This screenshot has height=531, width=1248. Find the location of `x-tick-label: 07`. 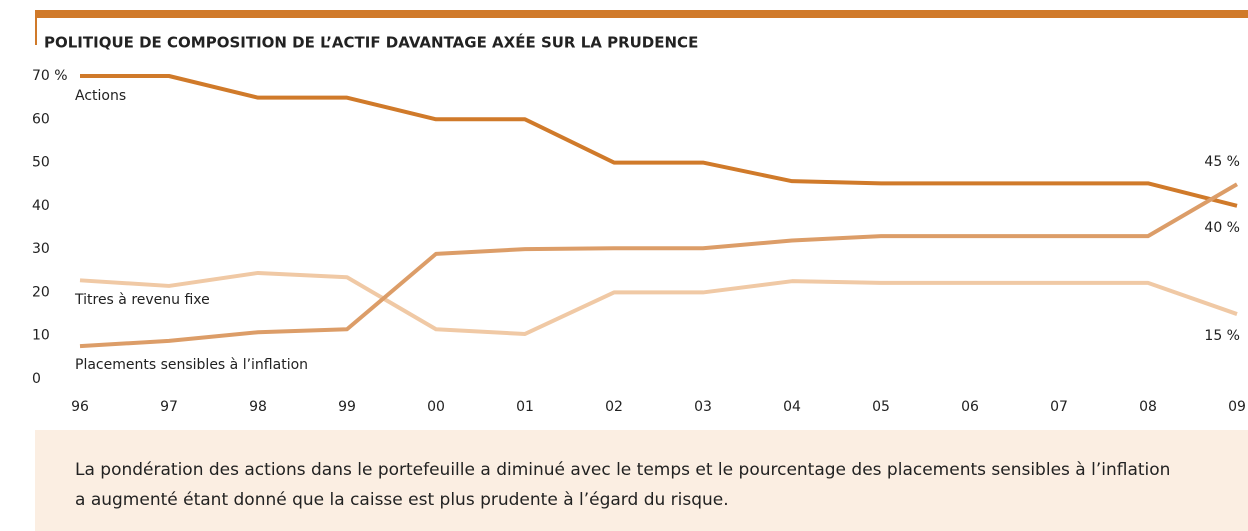

x-tick-label: 07 is located at coordinates (1059, 407).